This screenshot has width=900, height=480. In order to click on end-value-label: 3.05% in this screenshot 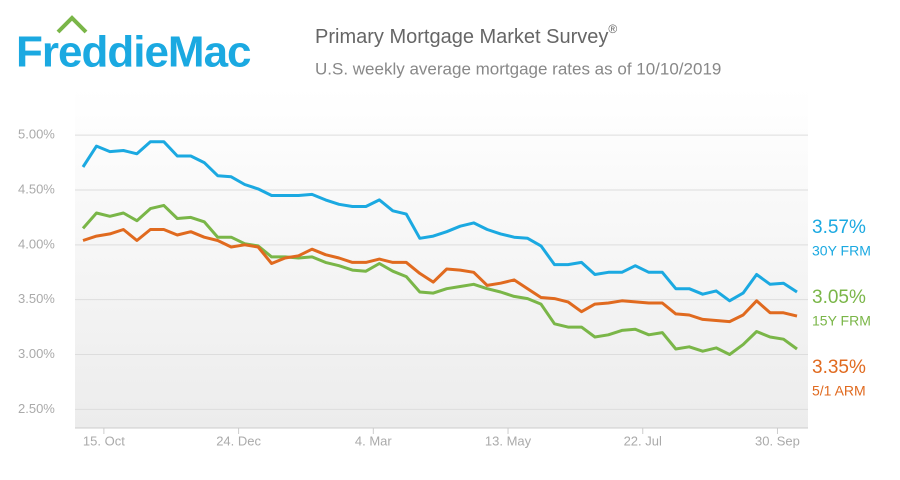, I will do `click(839, 297)`.